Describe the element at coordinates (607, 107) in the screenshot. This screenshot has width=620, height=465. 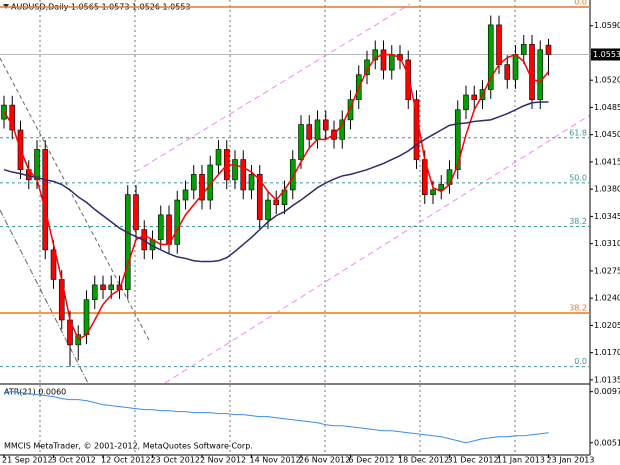
I see `y-tick-label: 1.0485` at that location.